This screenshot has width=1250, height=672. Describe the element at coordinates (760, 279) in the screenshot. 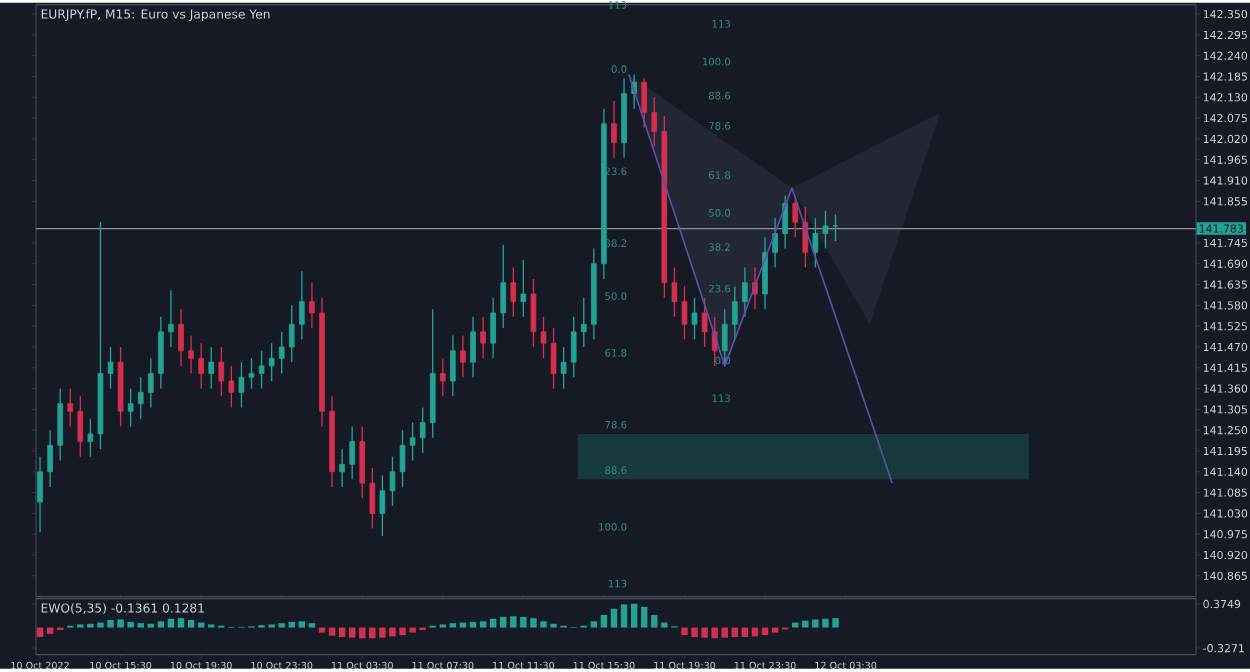

I see `line-series` at that location.